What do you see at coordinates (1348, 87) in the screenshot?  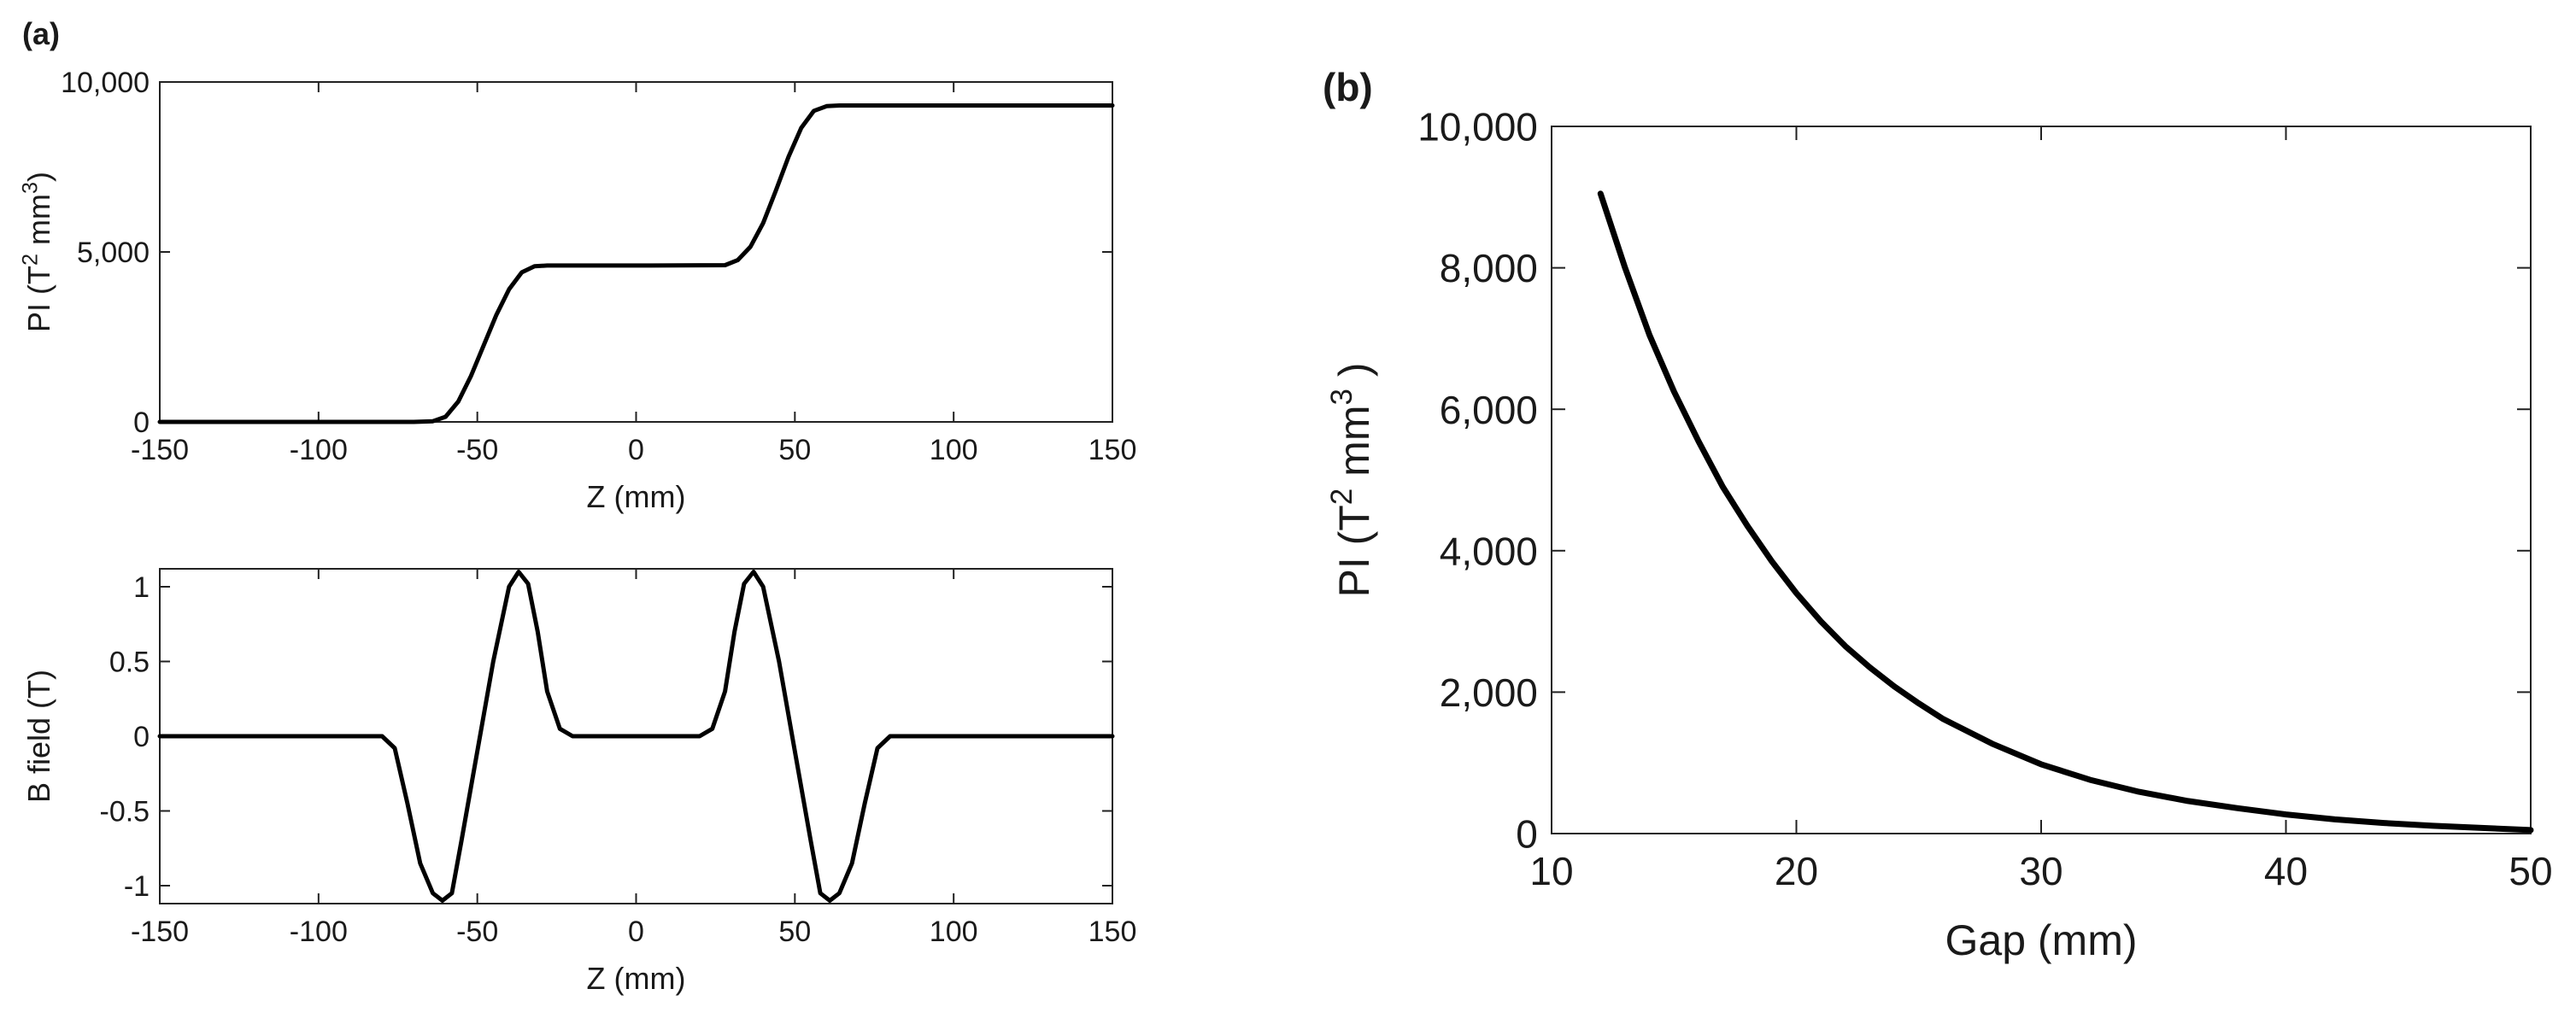 I see `panel-b-label: (b)` at bounding box center [1348, 87].